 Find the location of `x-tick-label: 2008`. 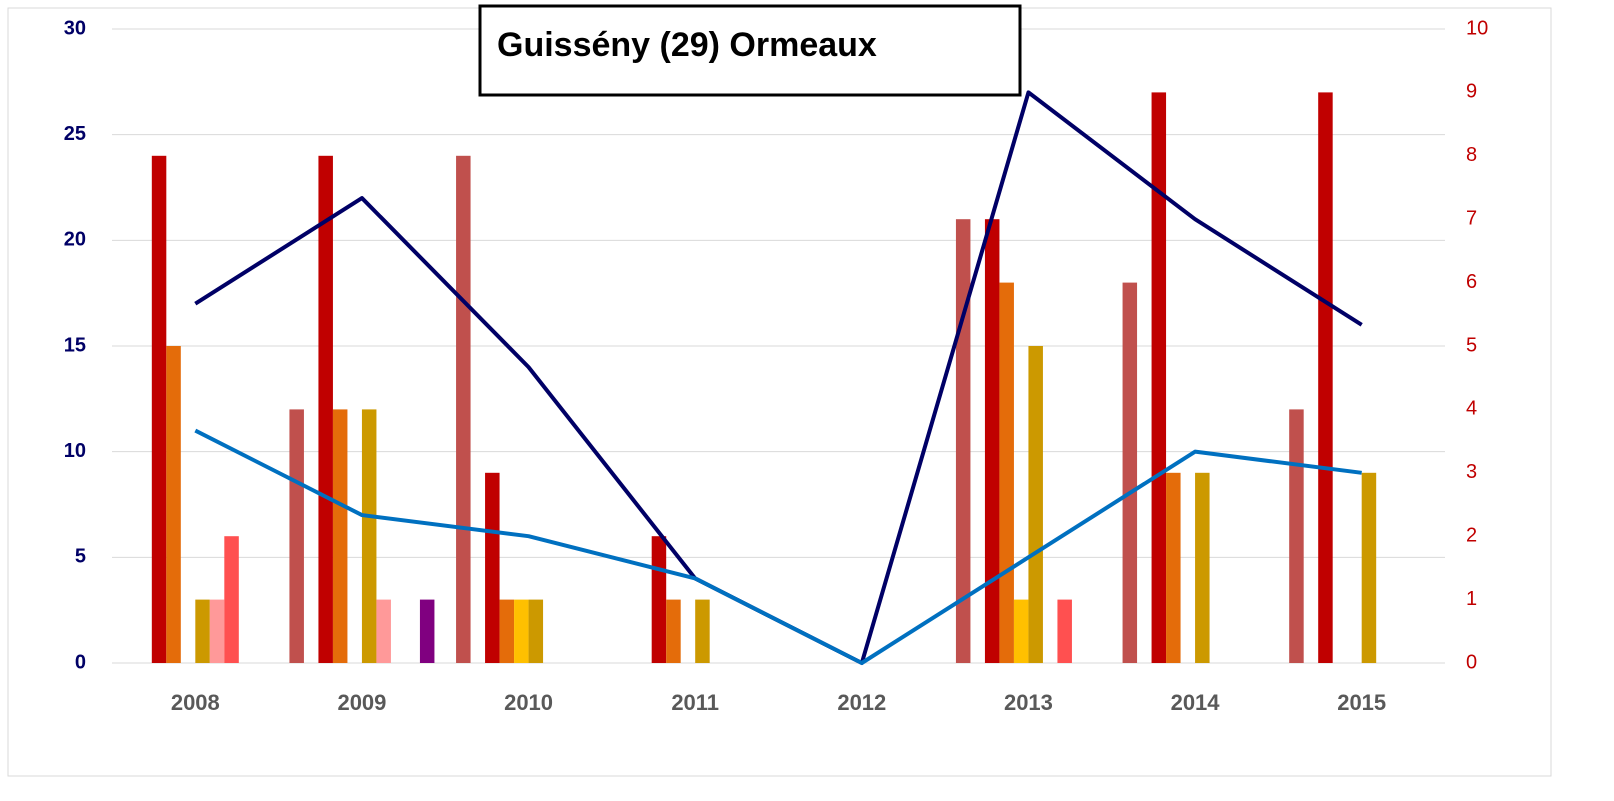

x-tick-label: 2008 is located at coordinates (195, 702).